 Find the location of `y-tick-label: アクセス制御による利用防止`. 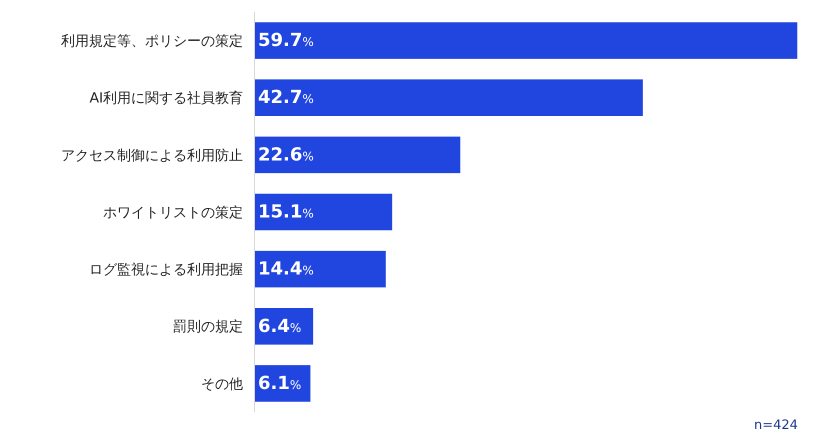

y-tick-label: アクセス制御による利用防止 is located at coordinates (152, 156).